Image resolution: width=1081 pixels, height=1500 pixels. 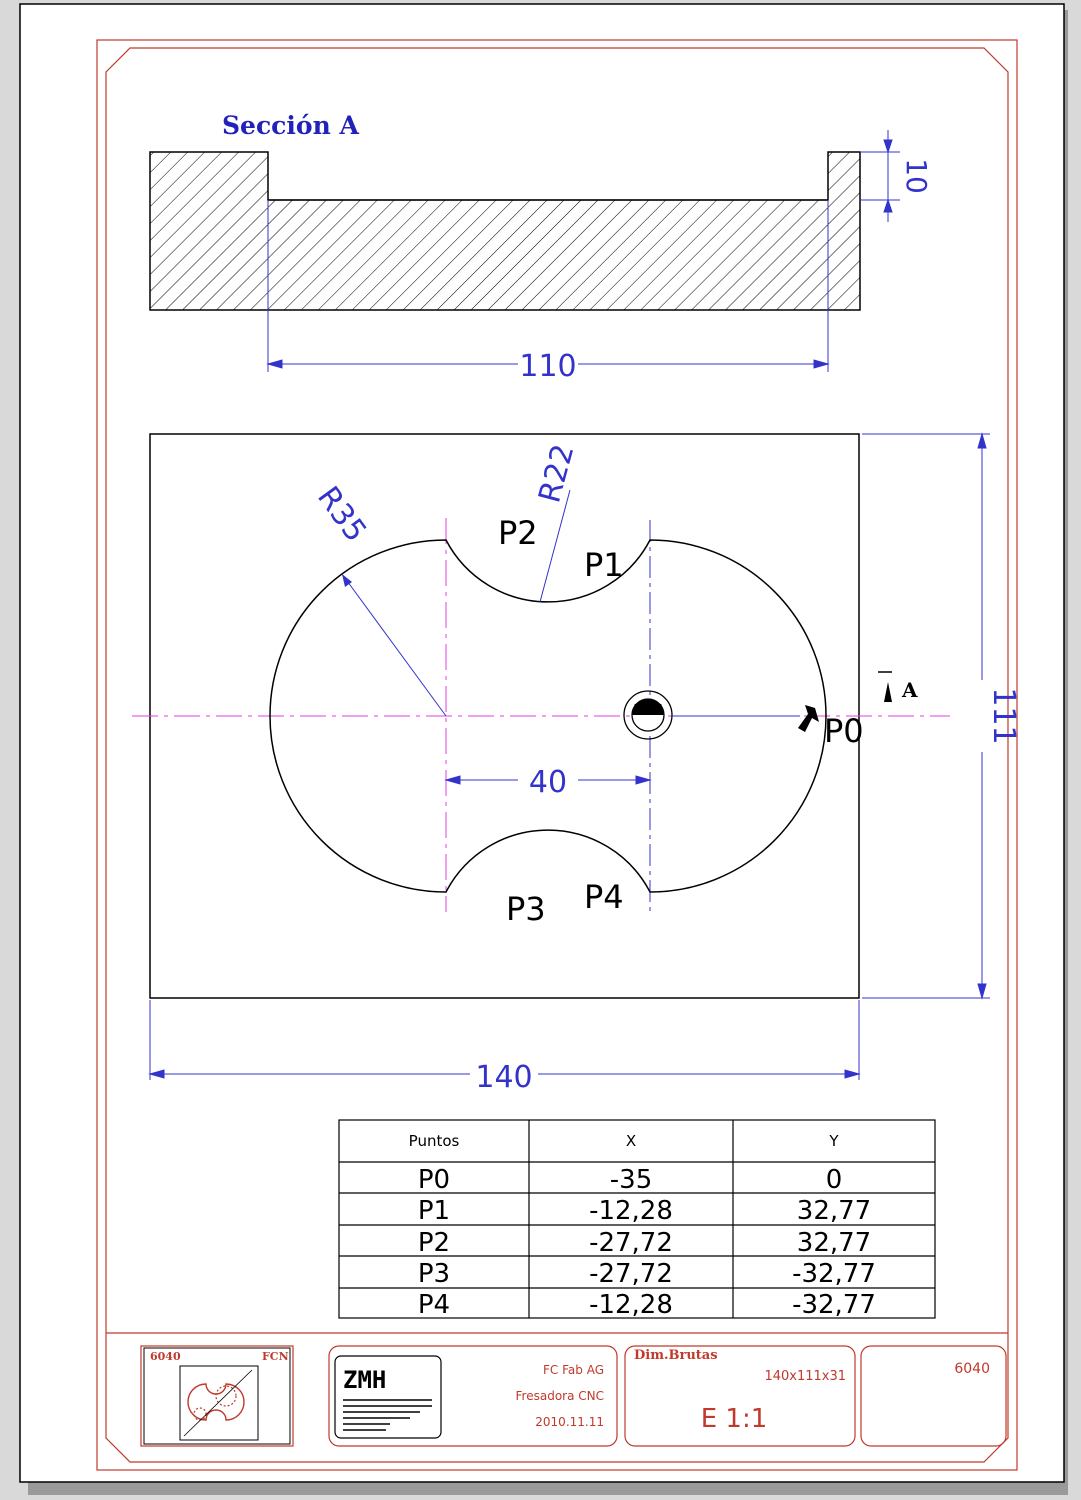 I want to click on raw-dims-frame, so click(x=740, y=1396).